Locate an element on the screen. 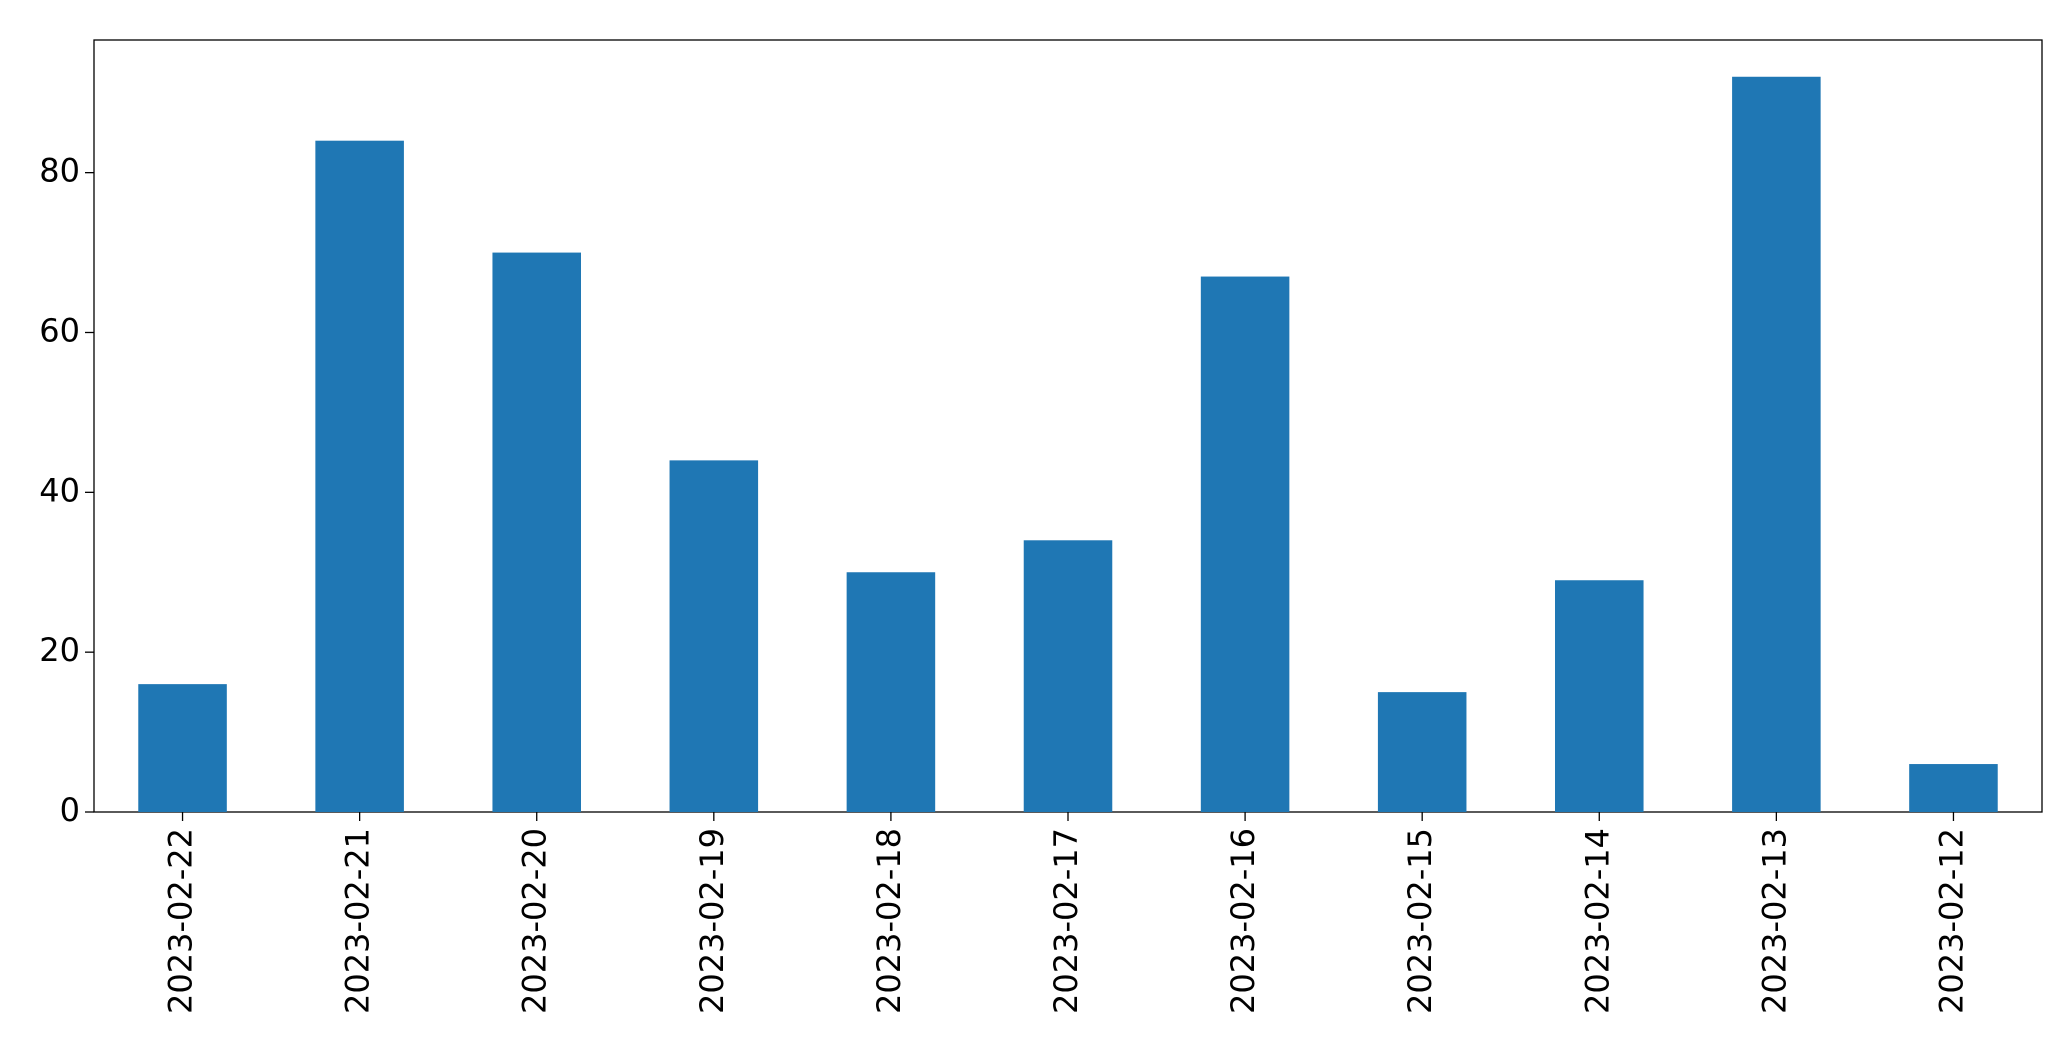 This screenshot has height=1061, width=2071. y-tick-label: 80 is located at coordinates (59, 171).